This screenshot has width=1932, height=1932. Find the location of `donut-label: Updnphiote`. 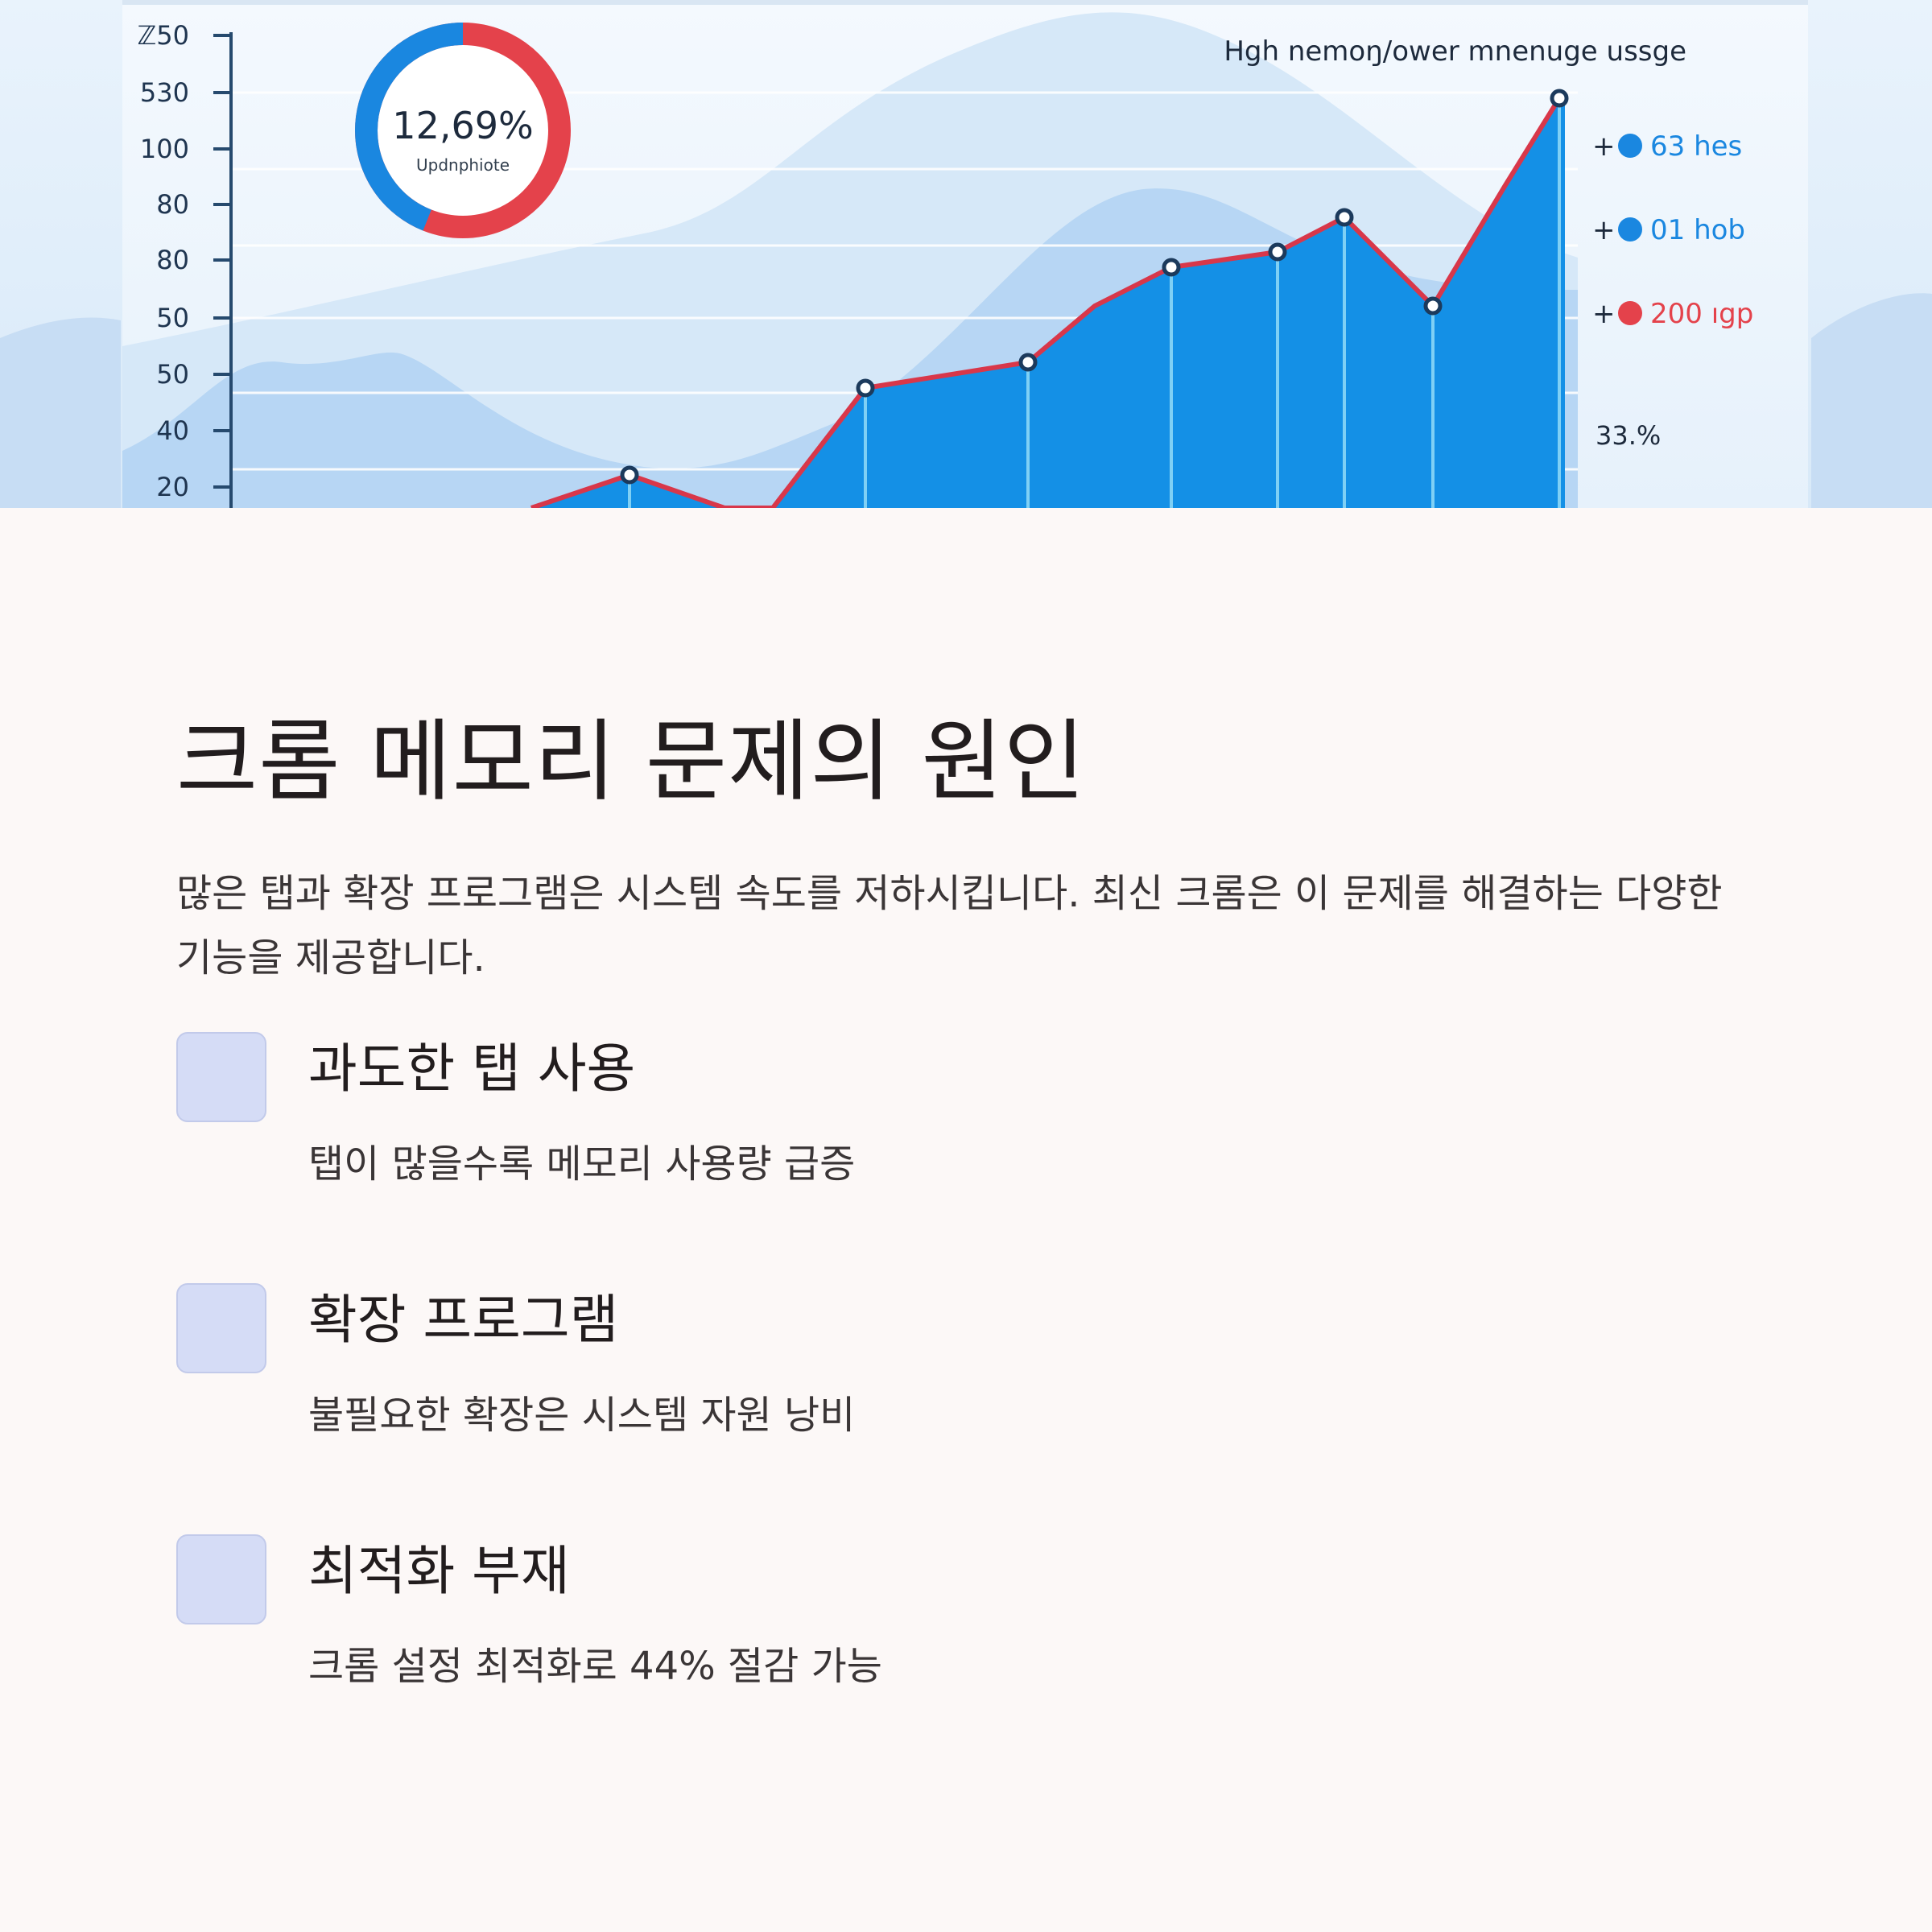

donut-label: Updnphiote is located at coordinates (463, 165).